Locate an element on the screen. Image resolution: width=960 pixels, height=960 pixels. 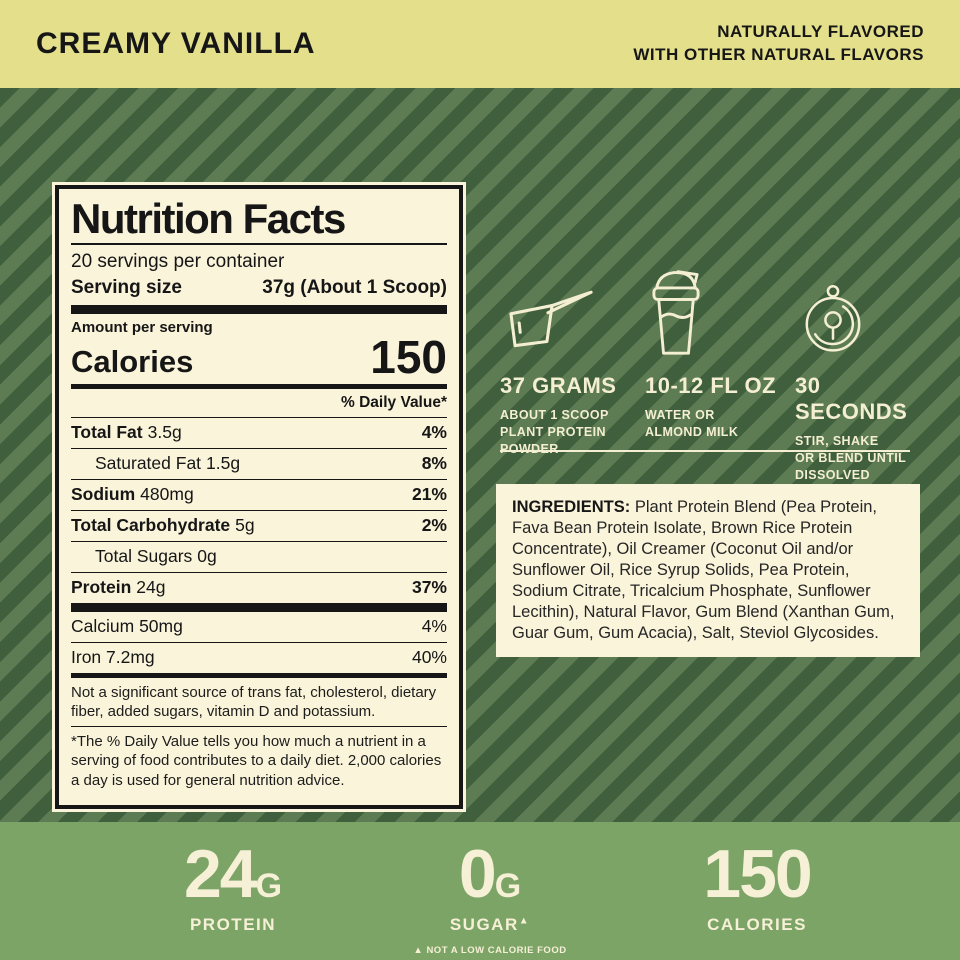
nutrient-name: Protein 24g is located at coordinates (118, 587).